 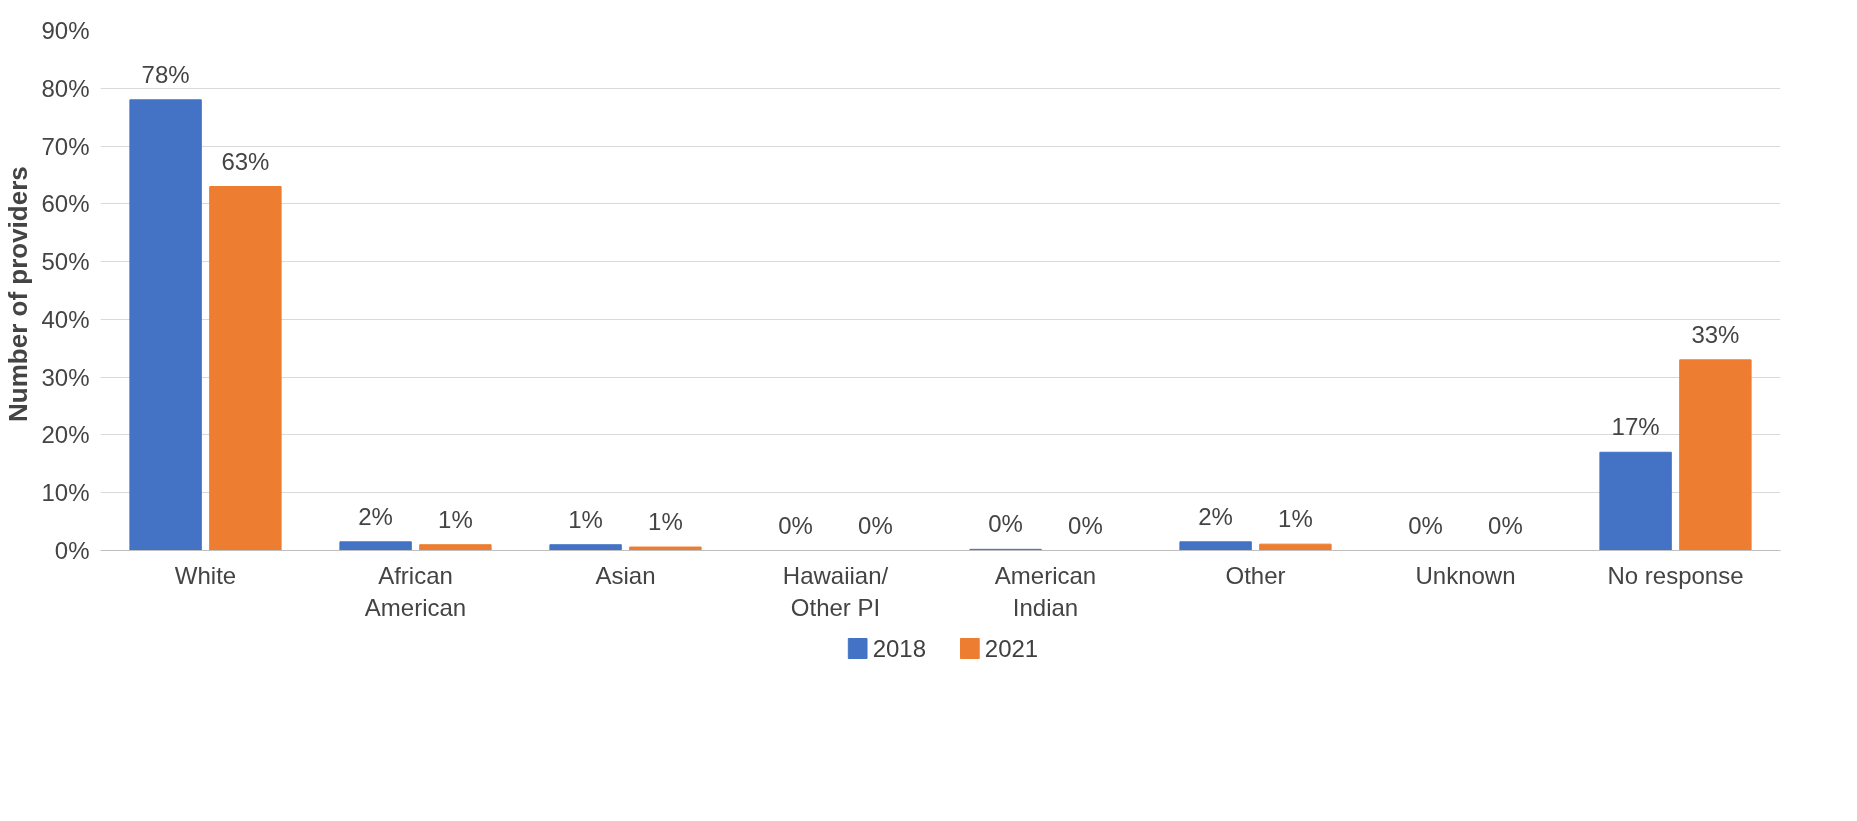 I want to click on data-label: 17%, so click(x=1635, y=427).